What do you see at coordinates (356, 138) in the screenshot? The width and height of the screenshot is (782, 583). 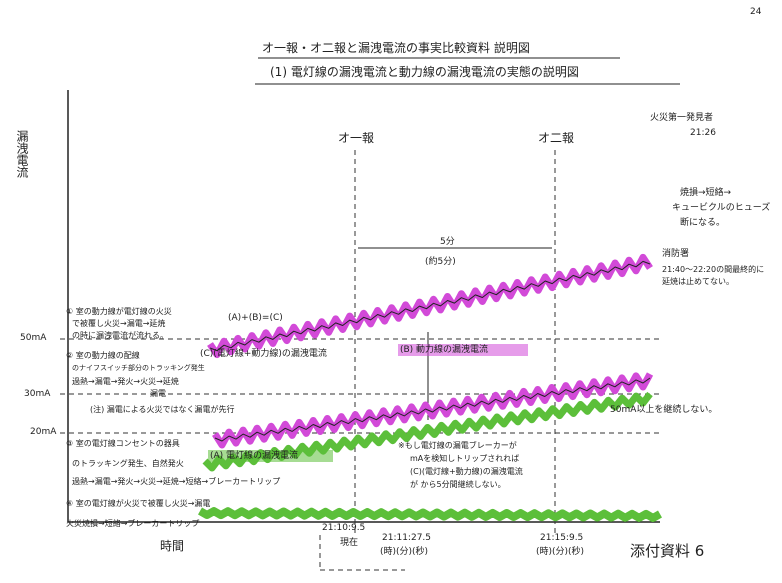 I see `marker: オ一報` at bounding box center [356, 138].